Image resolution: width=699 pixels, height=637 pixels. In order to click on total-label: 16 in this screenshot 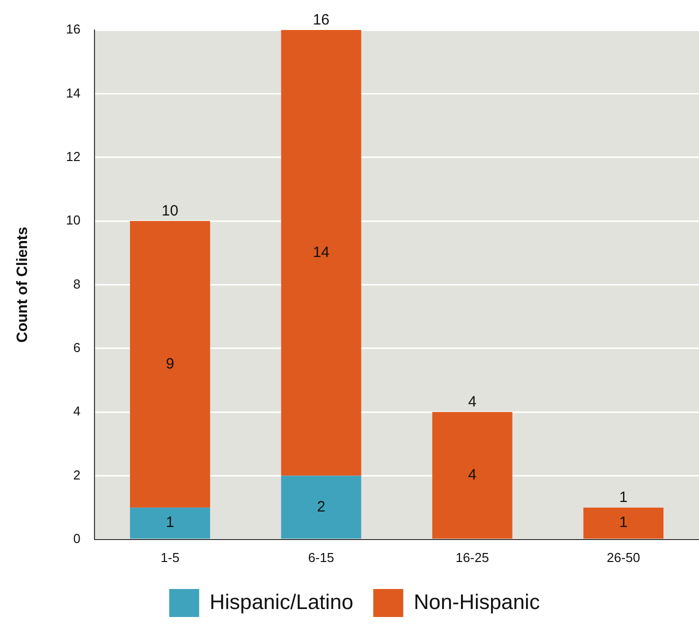, I will do `click(321, 20)`.